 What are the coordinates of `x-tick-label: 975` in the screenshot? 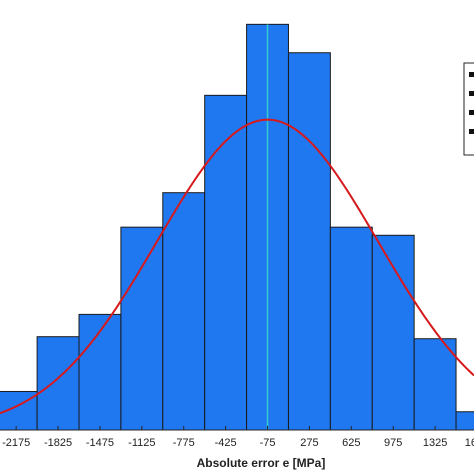 It's located at (393, 443).